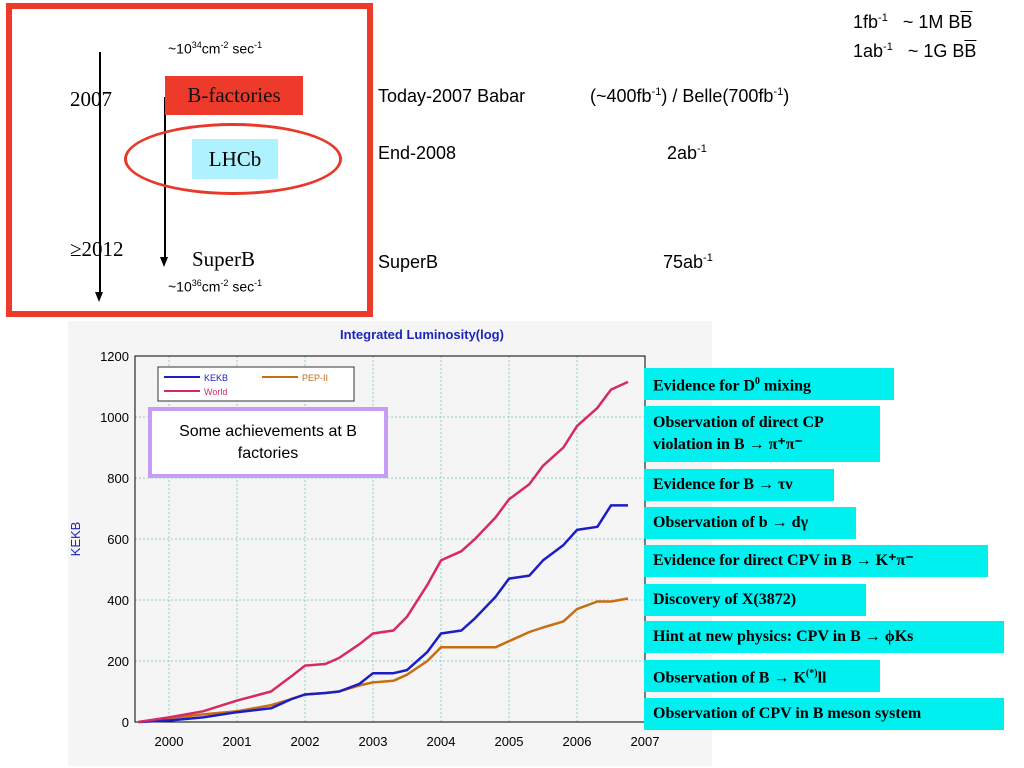  What do you see at coordinates (215, 286) in the screenshot?
I see `luminosity-rate-bottom: ~1036cm-2 sec-1` at bounding box center [215, 286].